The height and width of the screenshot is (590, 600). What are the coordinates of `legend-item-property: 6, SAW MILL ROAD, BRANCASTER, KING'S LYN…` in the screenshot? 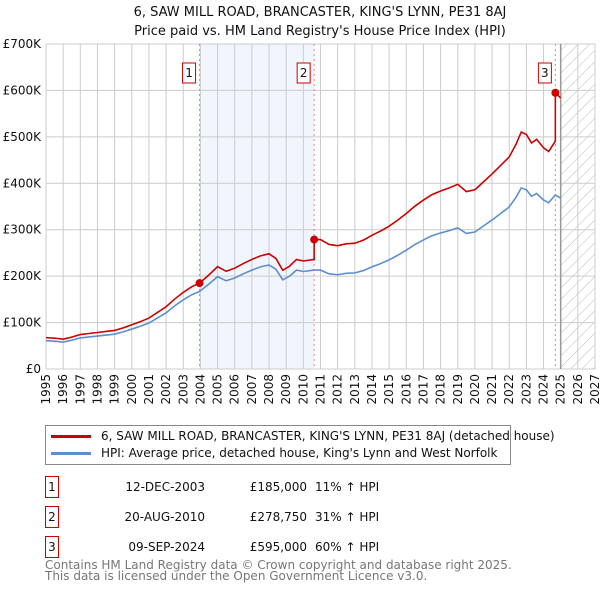 It's located at (303, 436).